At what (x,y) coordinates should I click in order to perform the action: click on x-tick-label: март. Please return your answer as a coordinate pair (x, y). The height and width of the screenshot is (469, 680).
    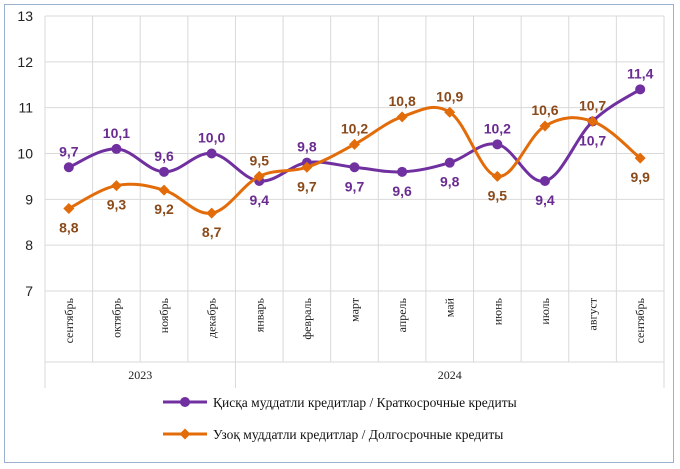
    Looking at the image, I should click on (355, 309).